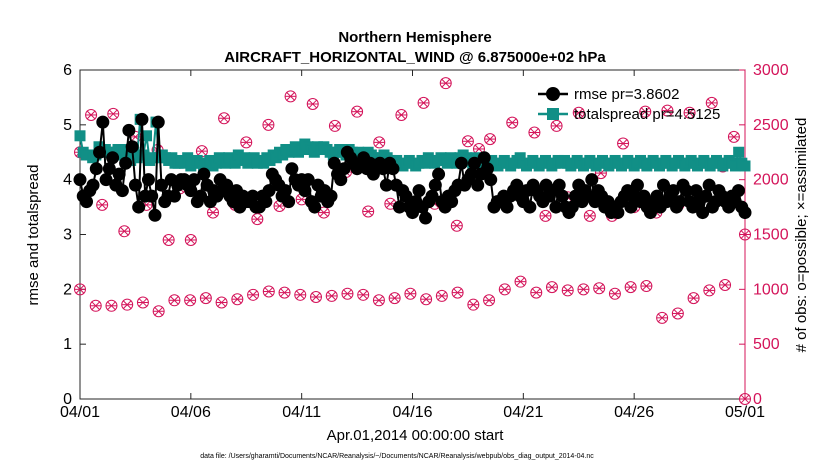 The image size is (830, 475). What do you see at coordinates (771, 289) in the screenshot?
I see `y-tick-label-right: 1000` at bounding box center [771, 289].